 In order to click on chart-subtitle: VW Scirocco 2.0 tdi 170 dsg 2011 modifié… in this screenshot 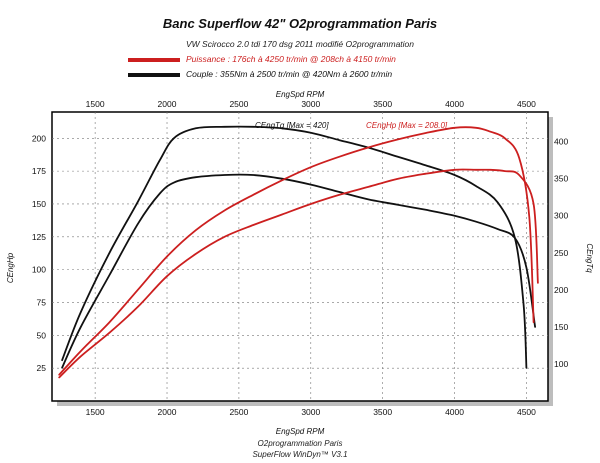, I will do `click(300, 44)`.